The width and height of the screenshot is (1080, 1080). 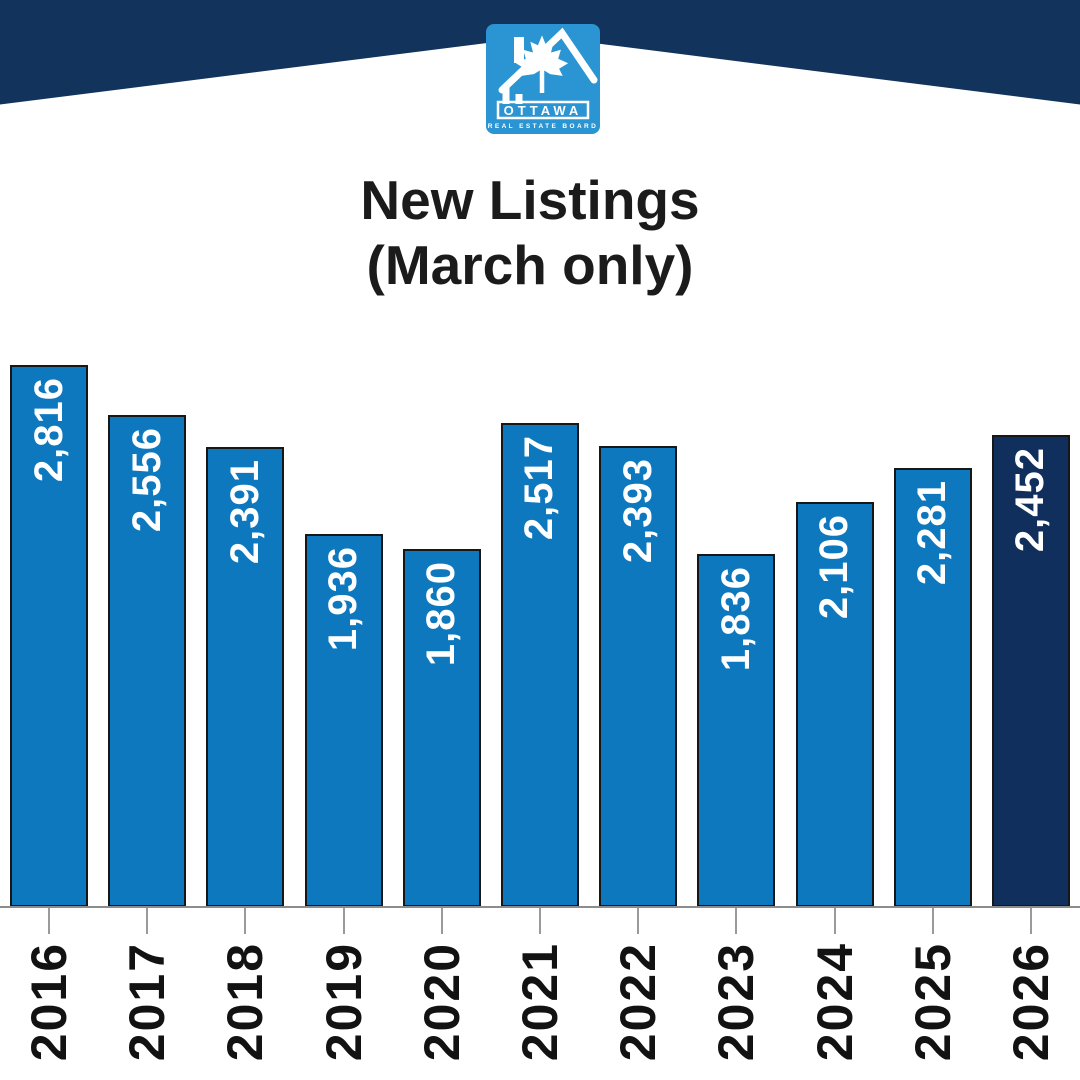 I want to click on year-slot: 2016, so click(x=49, y=1008).